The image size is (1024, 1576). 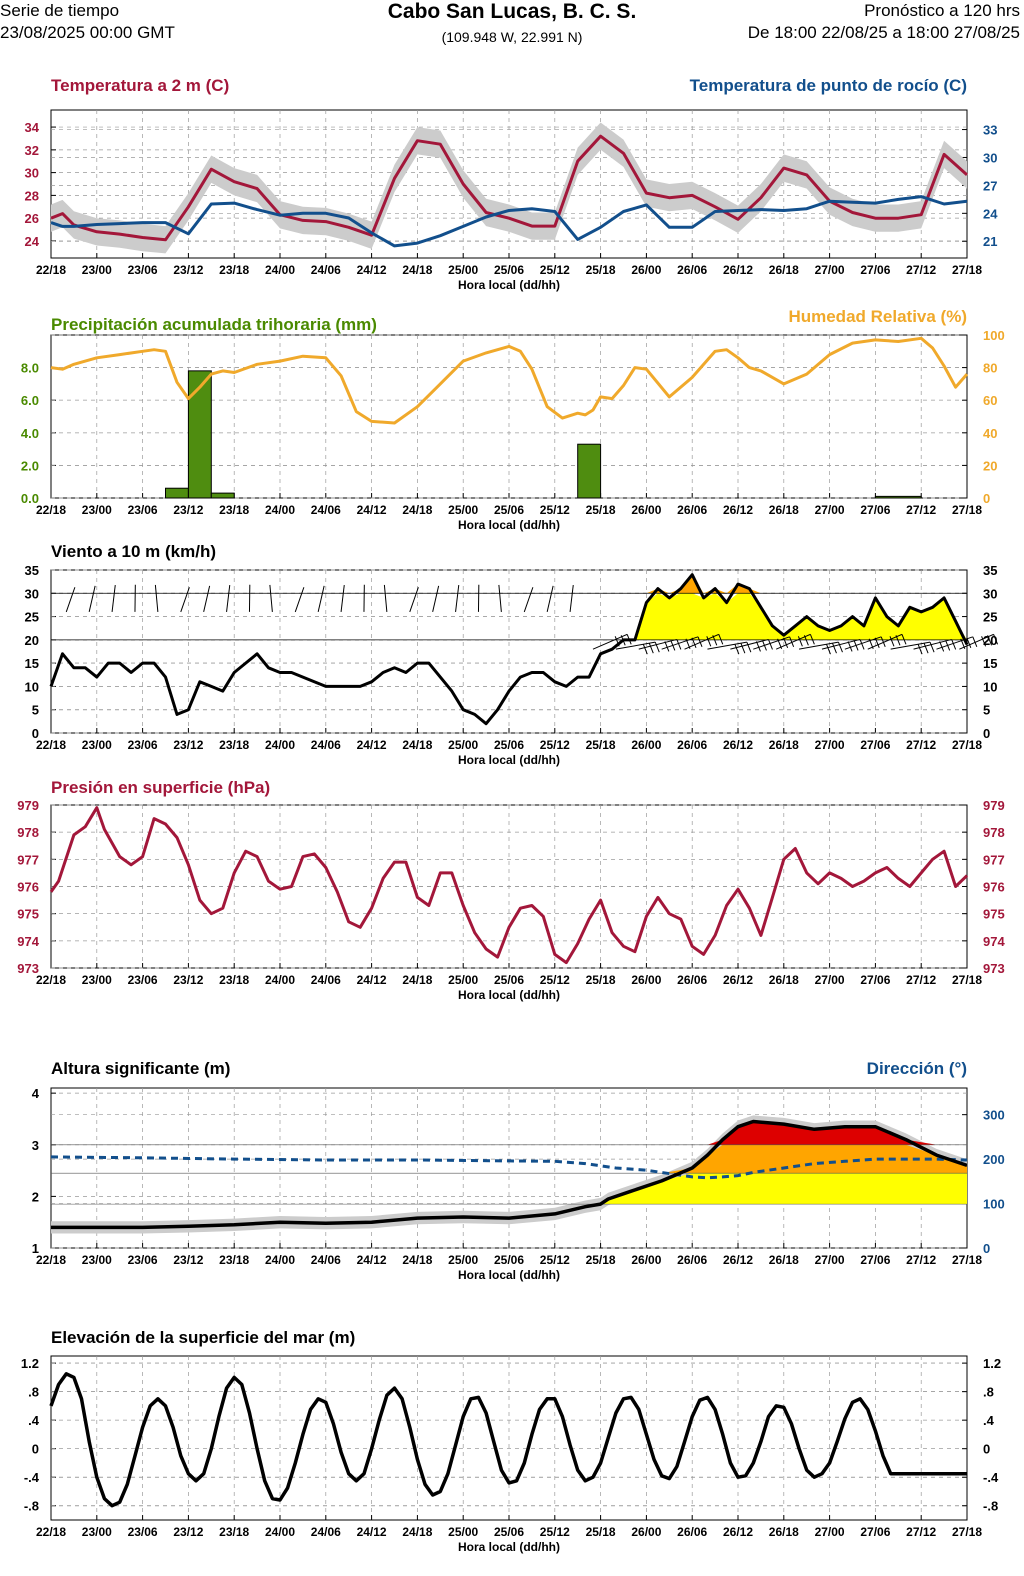 What do you see at coordinates (28, 805) in the screenshot?
I see `y-tick-label: 979` at bounding box center [28, 805].